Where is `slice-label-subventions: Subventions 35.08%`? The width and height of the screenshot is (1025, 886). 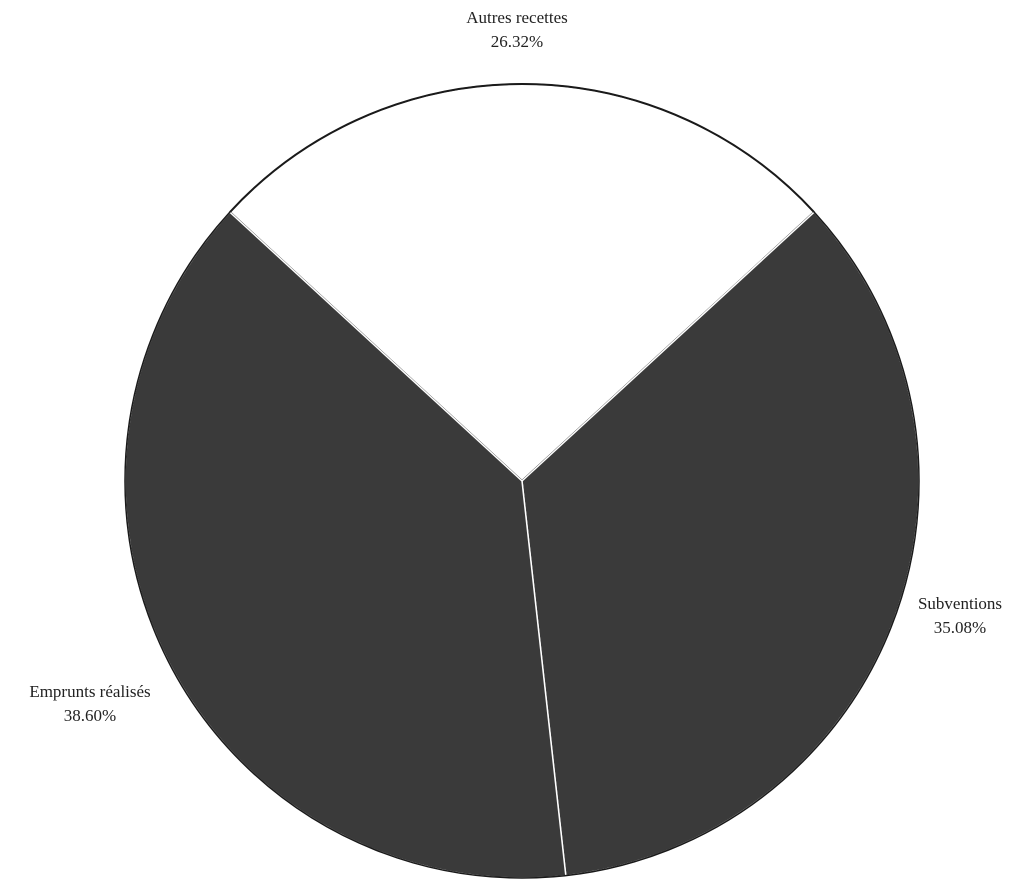 slice-label-subventions: Subventions 35.08% is located at coordinates (960, 616).